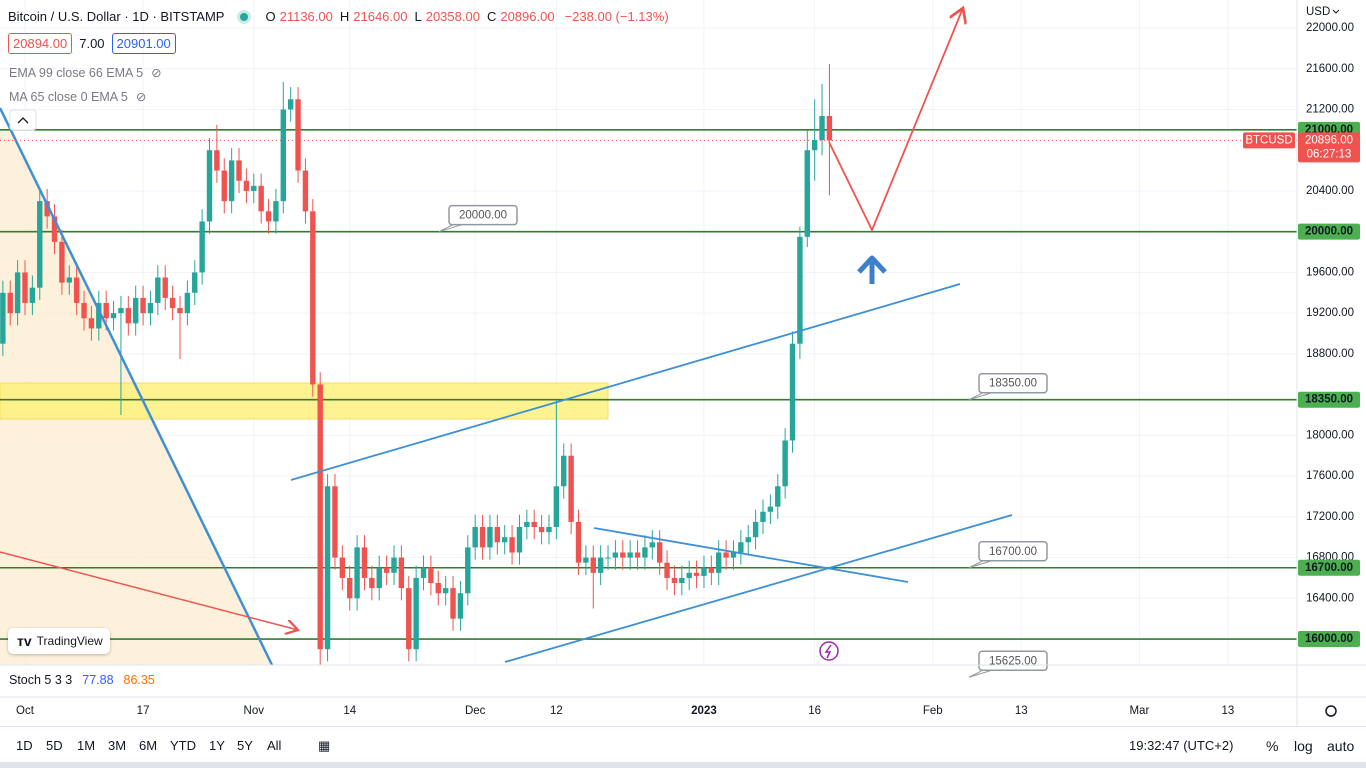 The width and height of the screenshot is (1366, 768). Describe the element at coordinates (306, 16) in the screenshot. I see `ohlc-value: 21136.00` at that location.